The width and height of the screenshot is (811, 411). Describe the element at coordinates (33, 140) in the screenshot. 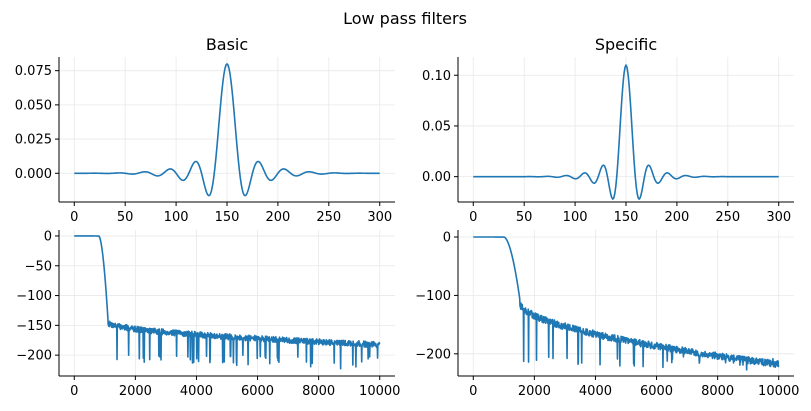

I see `y-tick-label-1: 0.025` at that location.